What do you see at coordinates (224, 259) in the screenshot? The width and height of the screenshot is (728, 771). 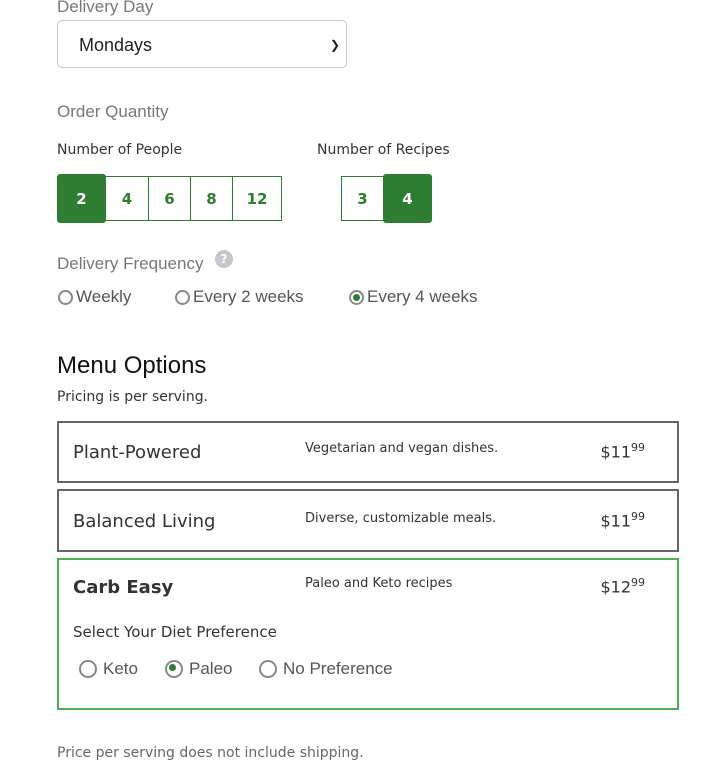 I see `help-icon: ?` at bounding box center [224, 259].